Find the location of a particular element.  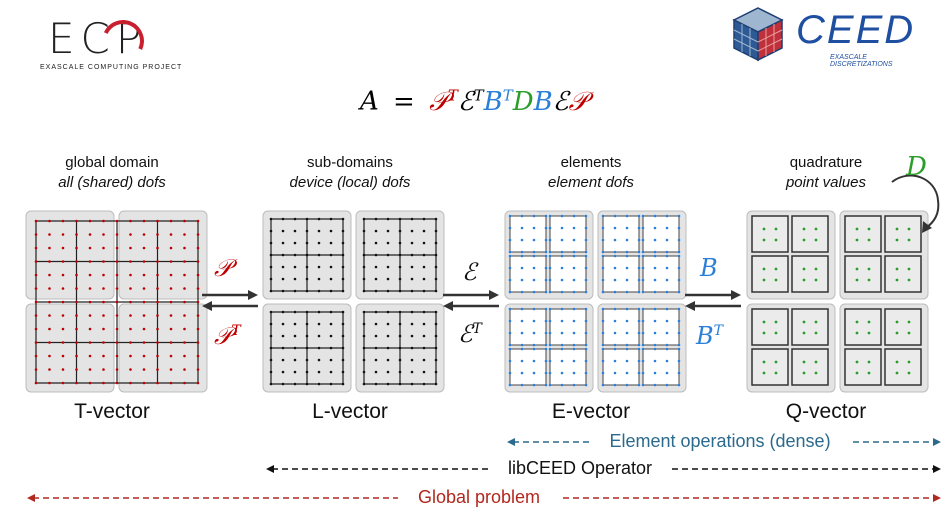

subdomain-panel is located at coordinates (70, 255).